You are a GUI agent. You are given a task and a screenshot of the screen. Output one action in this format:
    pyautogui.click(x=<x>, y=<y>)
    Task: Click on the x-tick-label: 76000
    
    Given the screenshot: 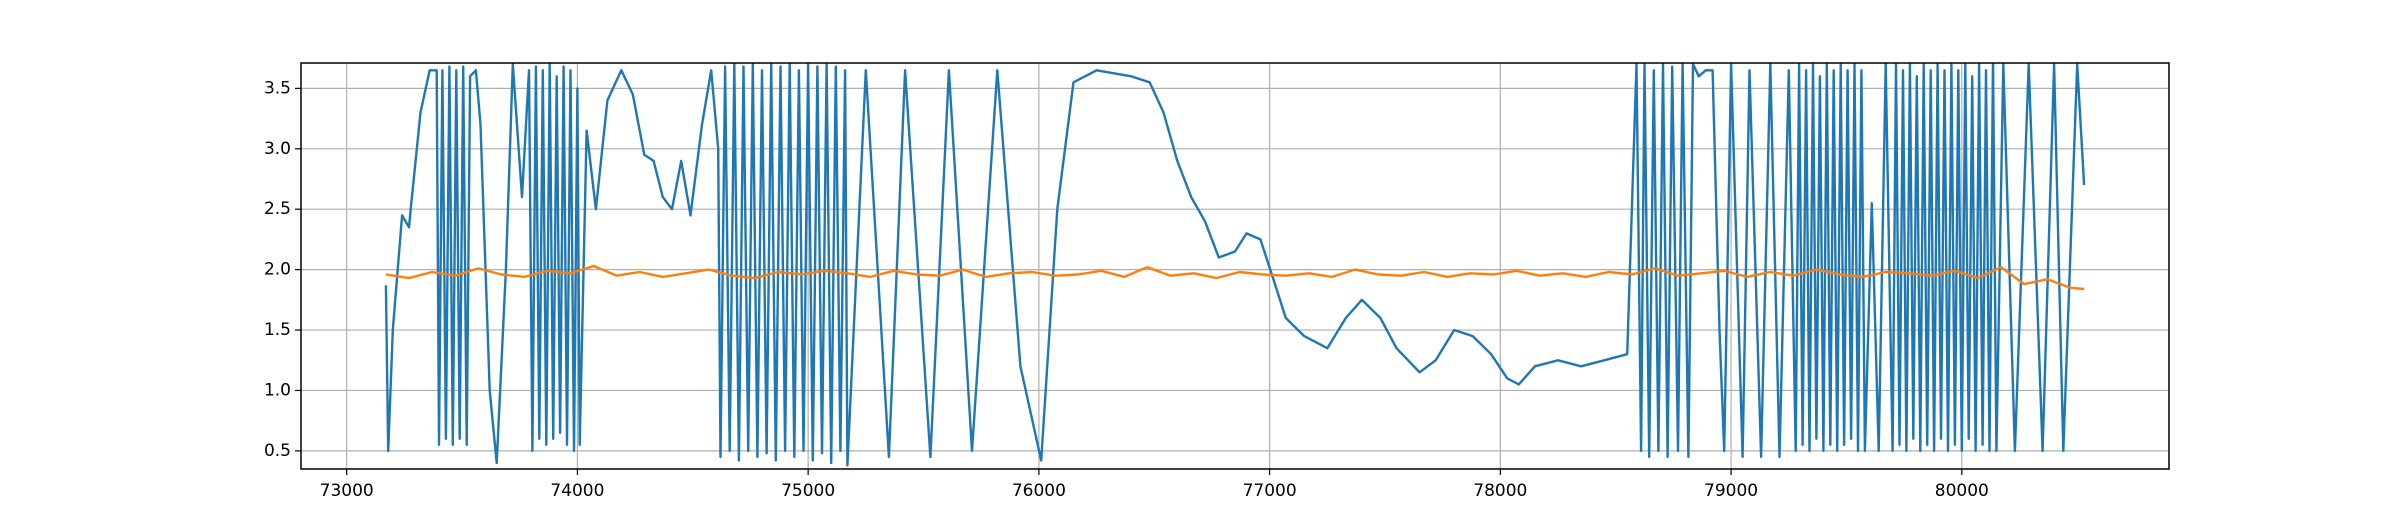 What is the action you would take?
    pyautogui.click(x=1039, y=491)
    